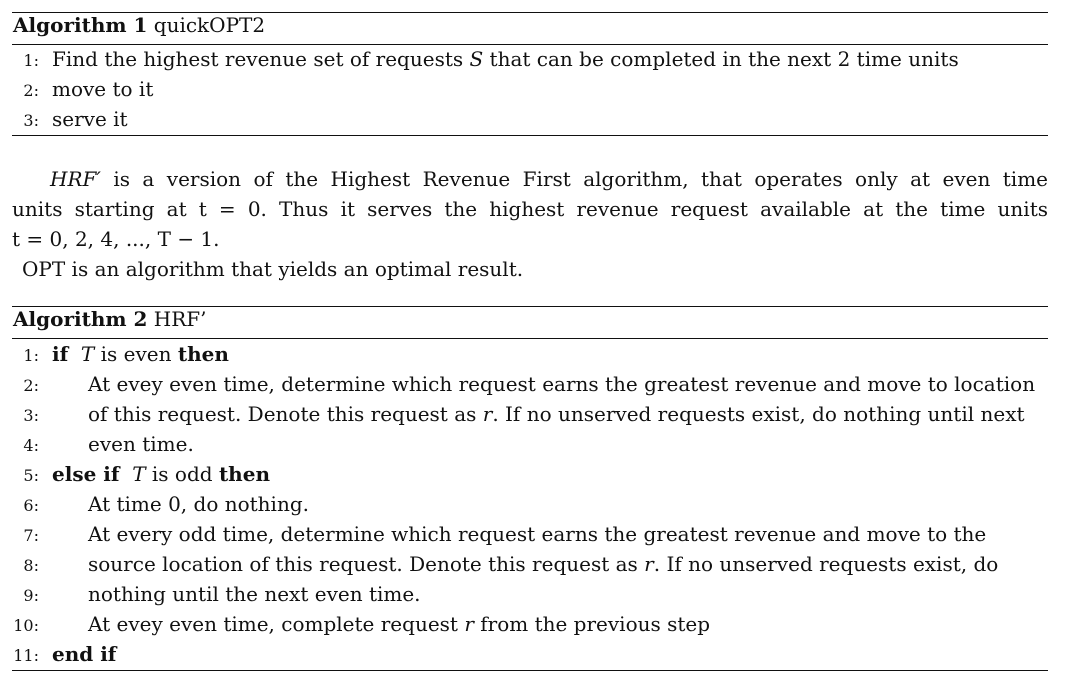 This screenshot has width=1070, height=696. I want to click on algorithm-2-label: Algorithm 2, so click(80, 319).